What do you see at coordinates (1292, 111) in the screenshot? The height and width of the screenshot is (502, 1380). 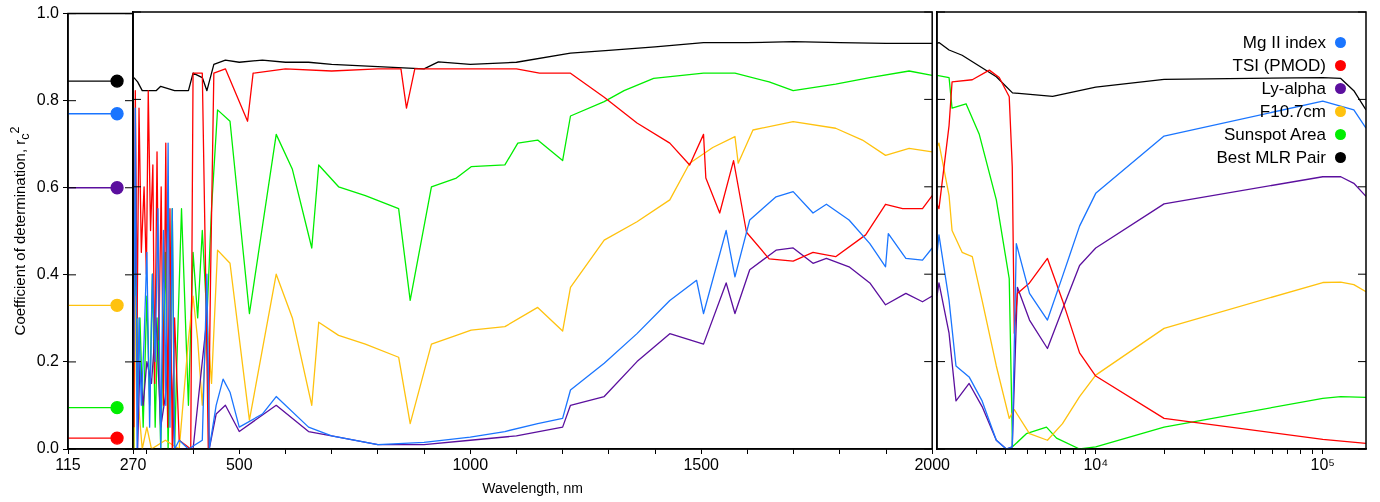 I see `legend-label: F10.7cm` at bounding box center [1292, 111].